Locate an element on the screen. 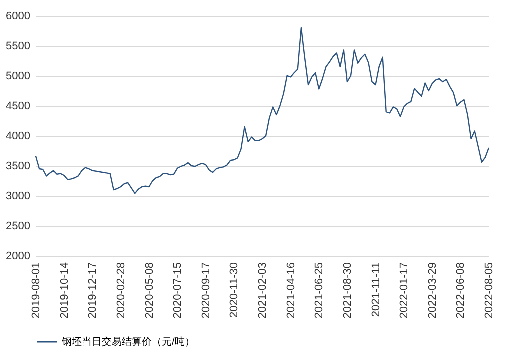 This screenshot has height=347, width=531. y-tick-label: 3000 is located at coordinates (18, 196).